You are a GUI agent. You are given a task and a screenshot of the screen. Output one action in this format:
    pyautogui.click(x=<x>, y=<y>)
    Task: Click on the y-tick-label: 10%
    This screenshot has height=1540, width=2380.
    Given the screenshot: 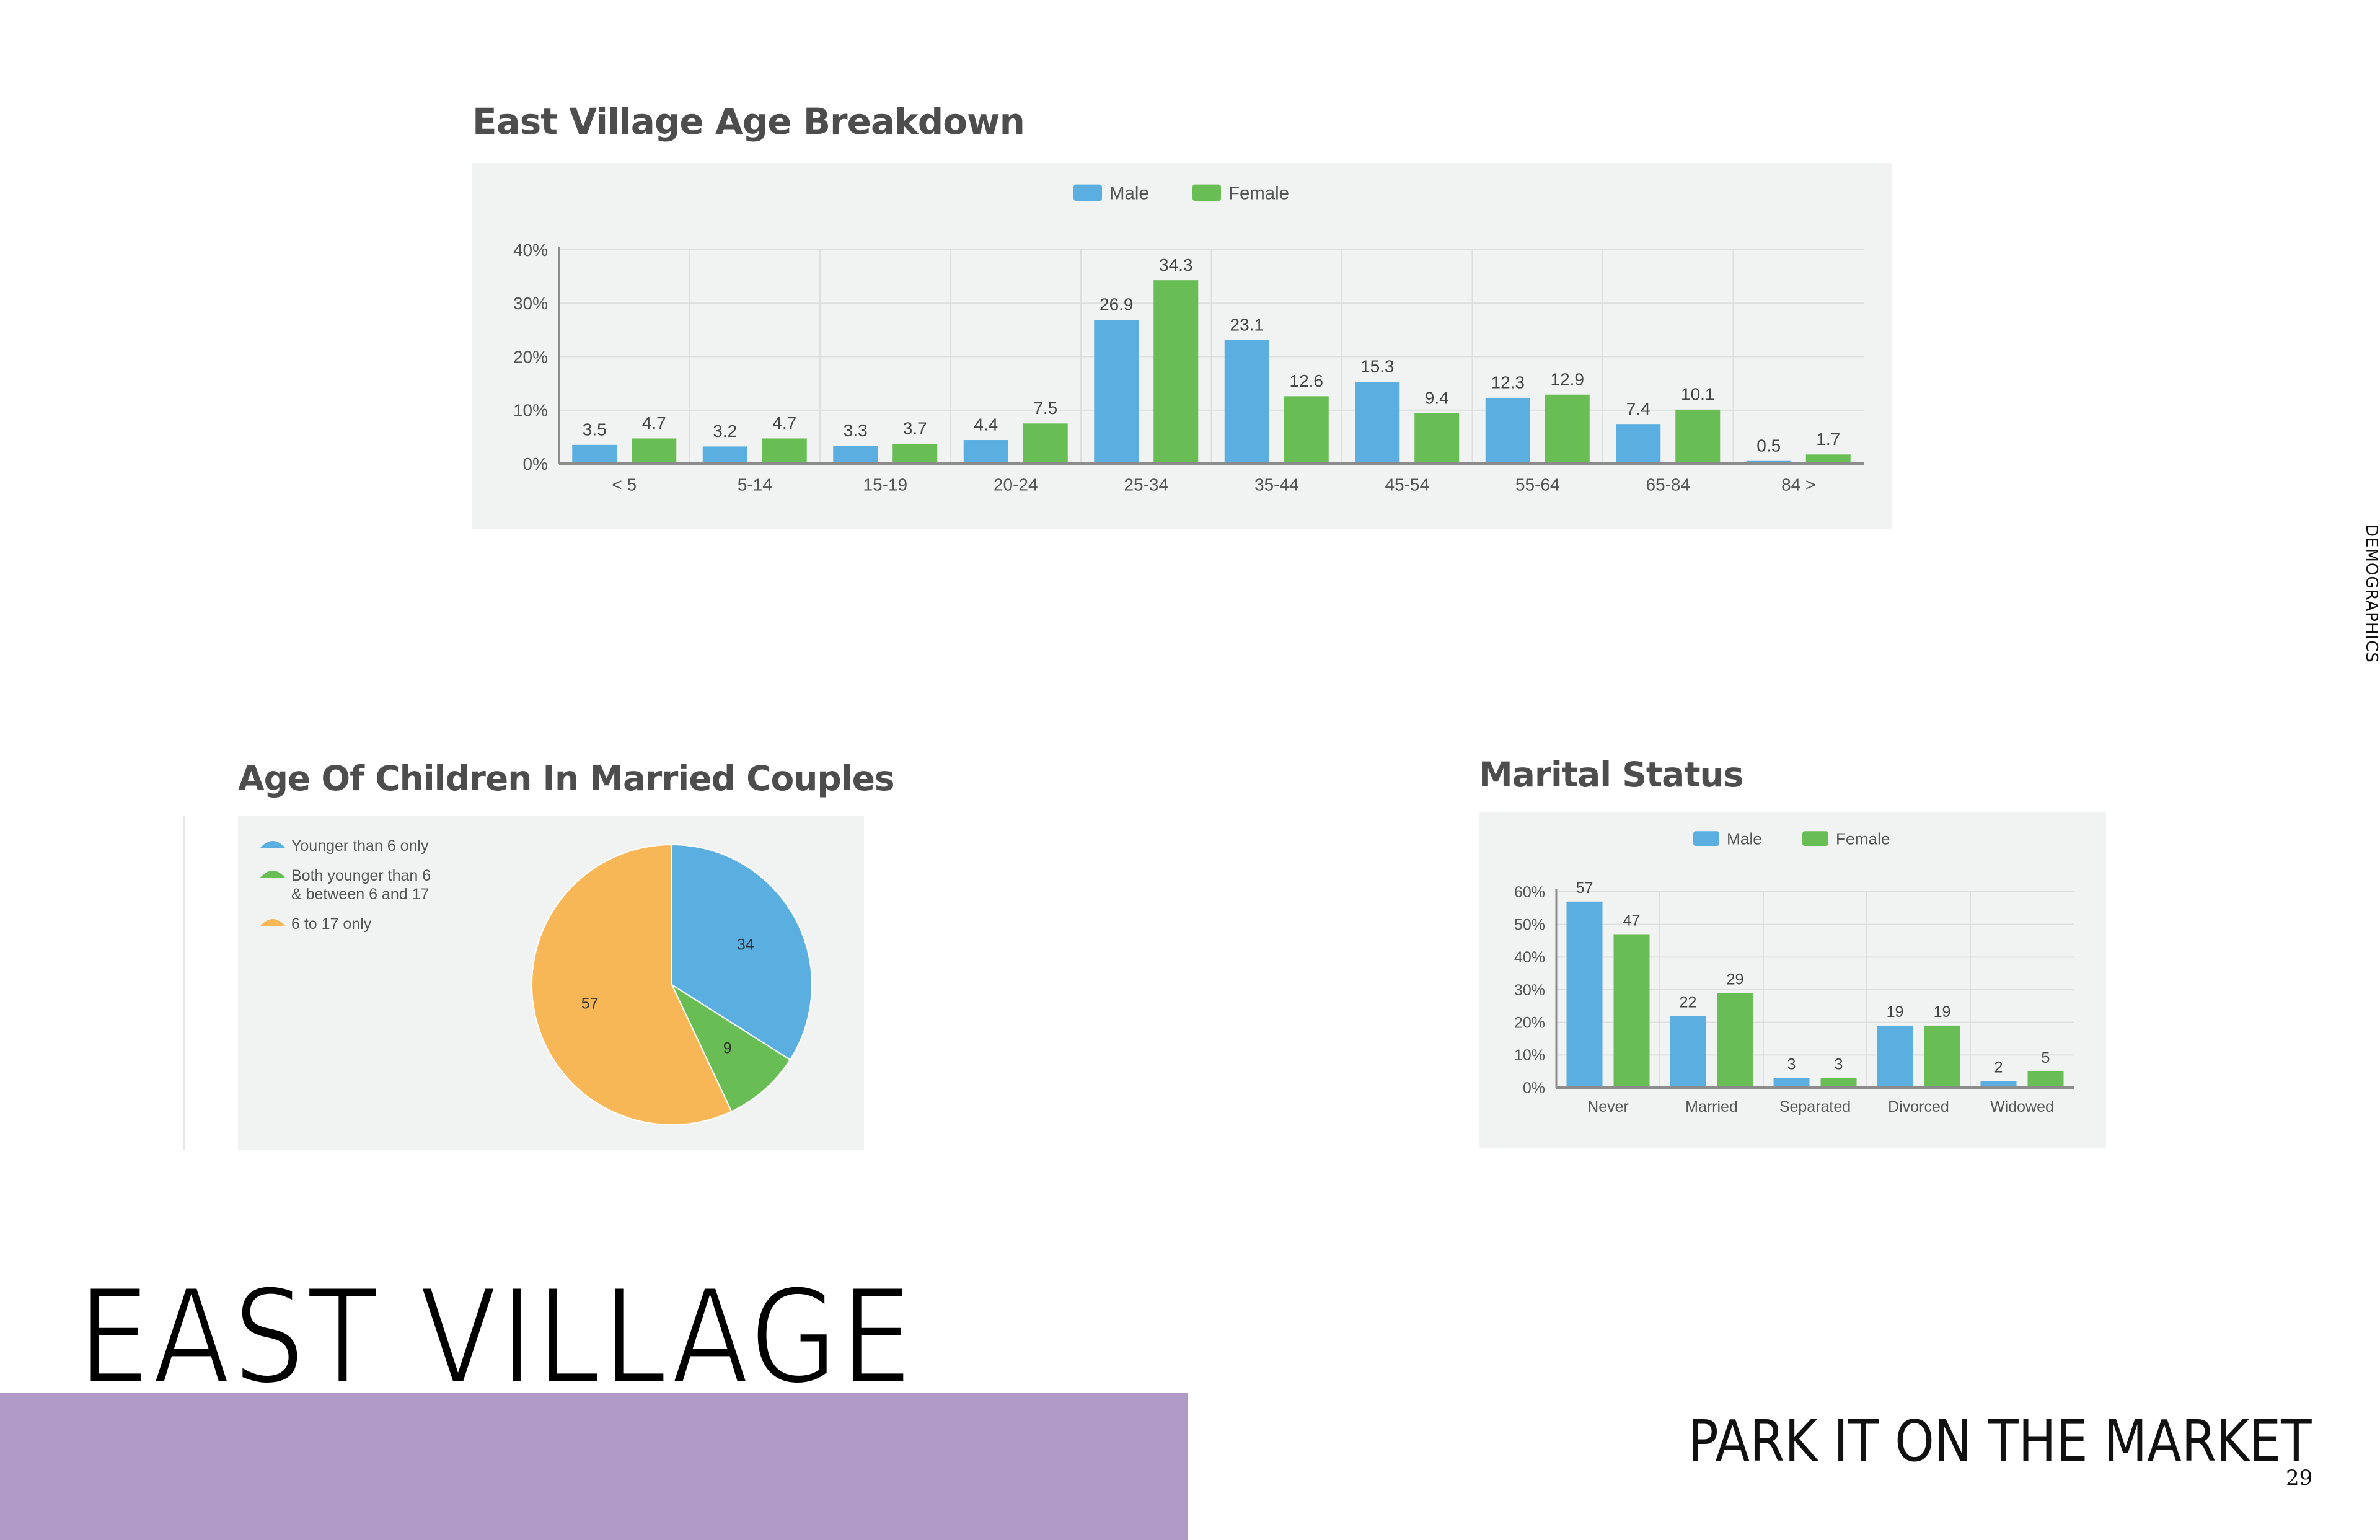 What is the action you would take?
    pyautogui.click(x=1529, y=1055)
    